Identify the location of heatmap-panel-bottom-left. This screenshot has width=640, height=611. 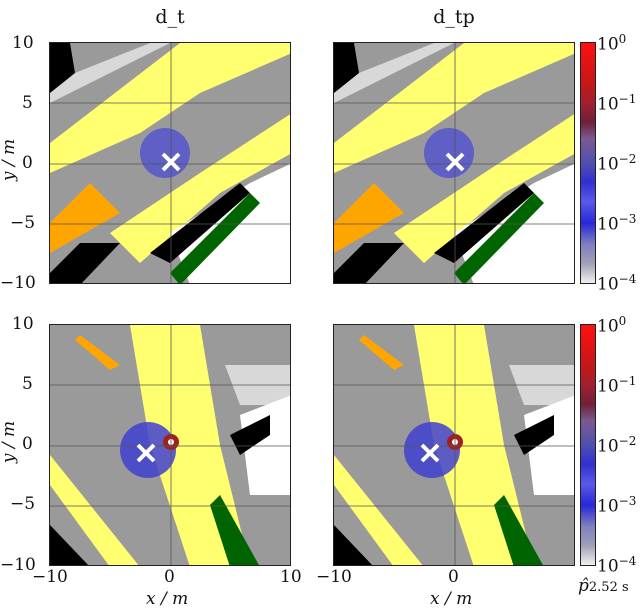
(170, 445).